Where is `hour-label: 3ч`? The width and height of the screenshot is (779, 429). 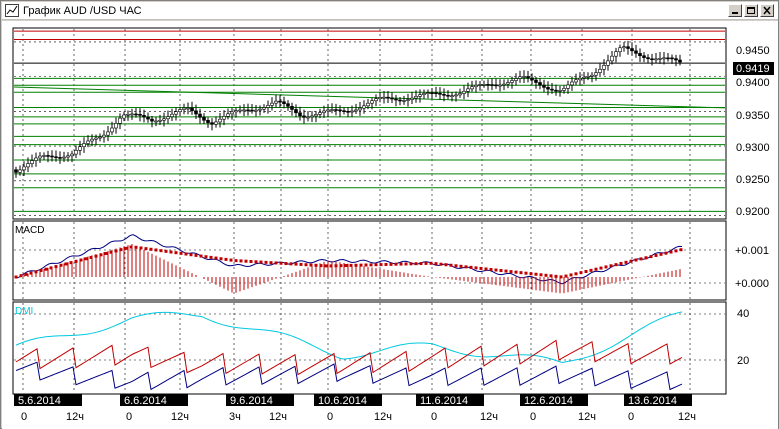
hour-label: 3ч is located at coordinates (235, 417).